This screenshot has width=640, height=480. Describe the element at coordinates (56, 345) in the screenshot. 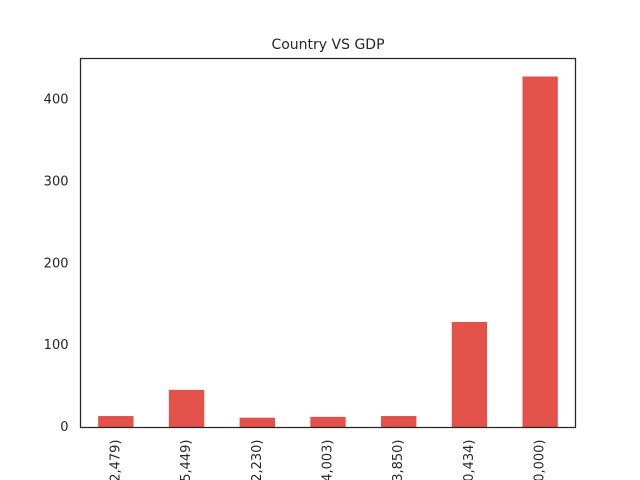

I see `y-tick-label: 100` at that location.